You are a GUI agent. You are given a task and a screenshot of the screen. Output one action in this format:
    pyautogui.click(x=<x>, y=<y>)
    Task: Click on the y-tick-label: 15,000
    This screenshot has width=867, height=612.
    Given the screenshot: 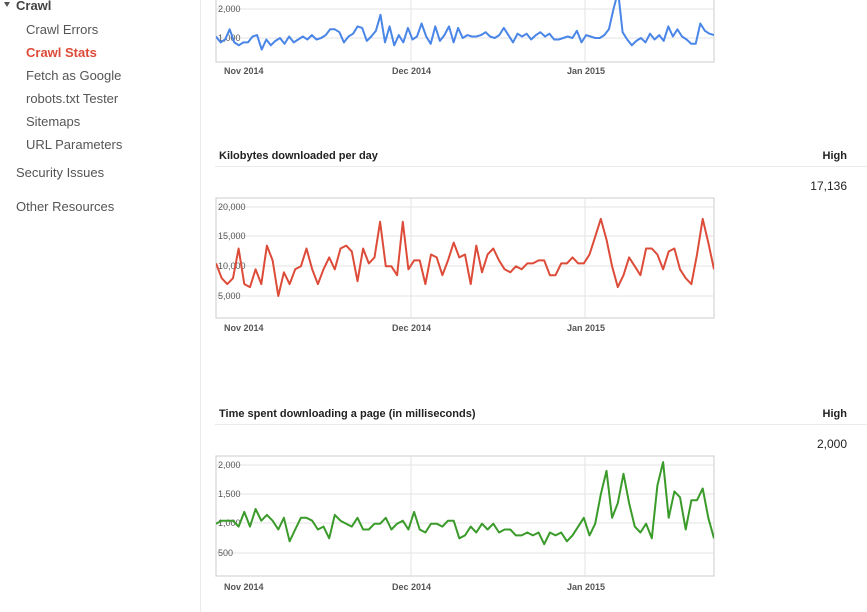 What is the action you would take?
    pyautogui.click(x=232, y=236)
    